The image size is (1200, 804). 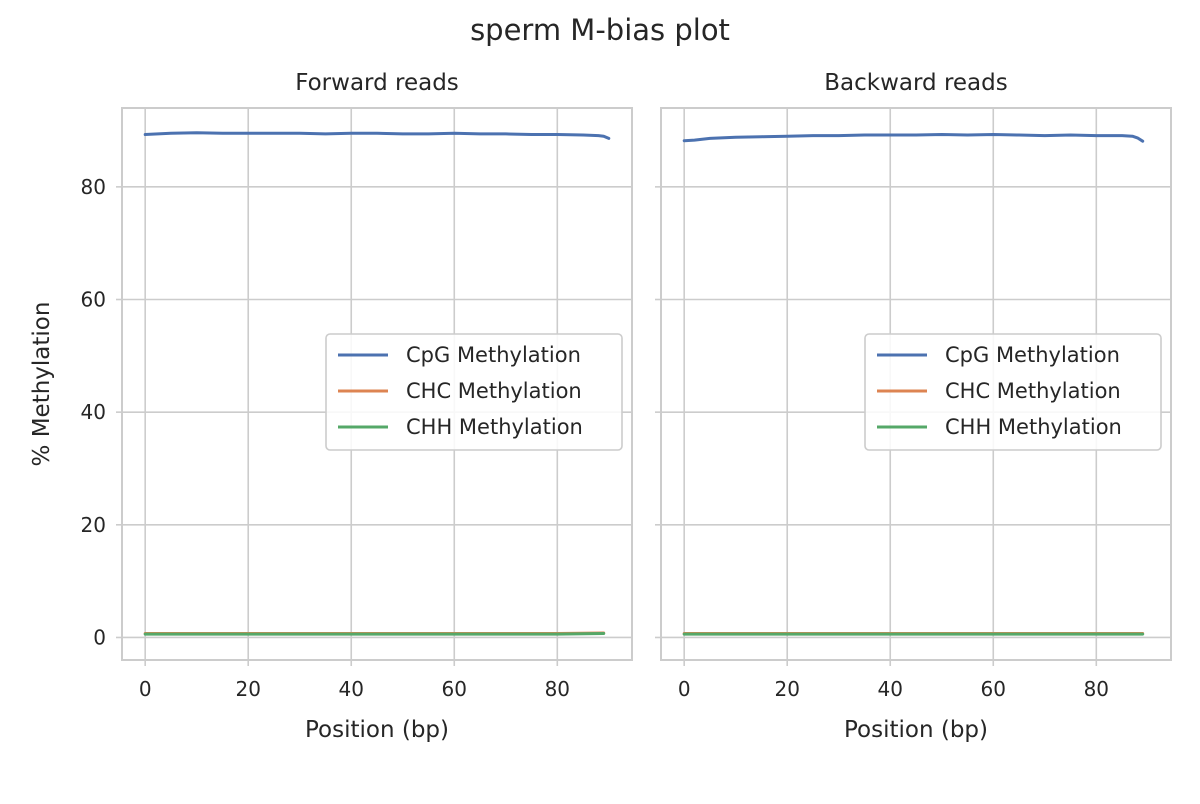 I want to click on y-tick-label: 60, so click(x=93, y=300).